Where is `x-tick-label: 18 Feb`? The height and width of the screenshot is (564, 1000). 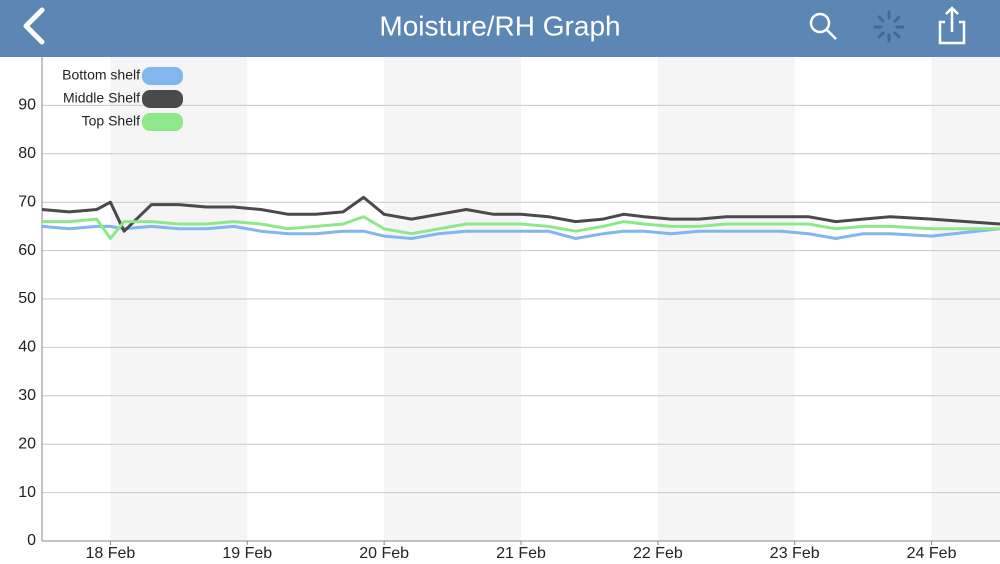
x-tick-label: 18 Feb is located at coordinates (111, 553).